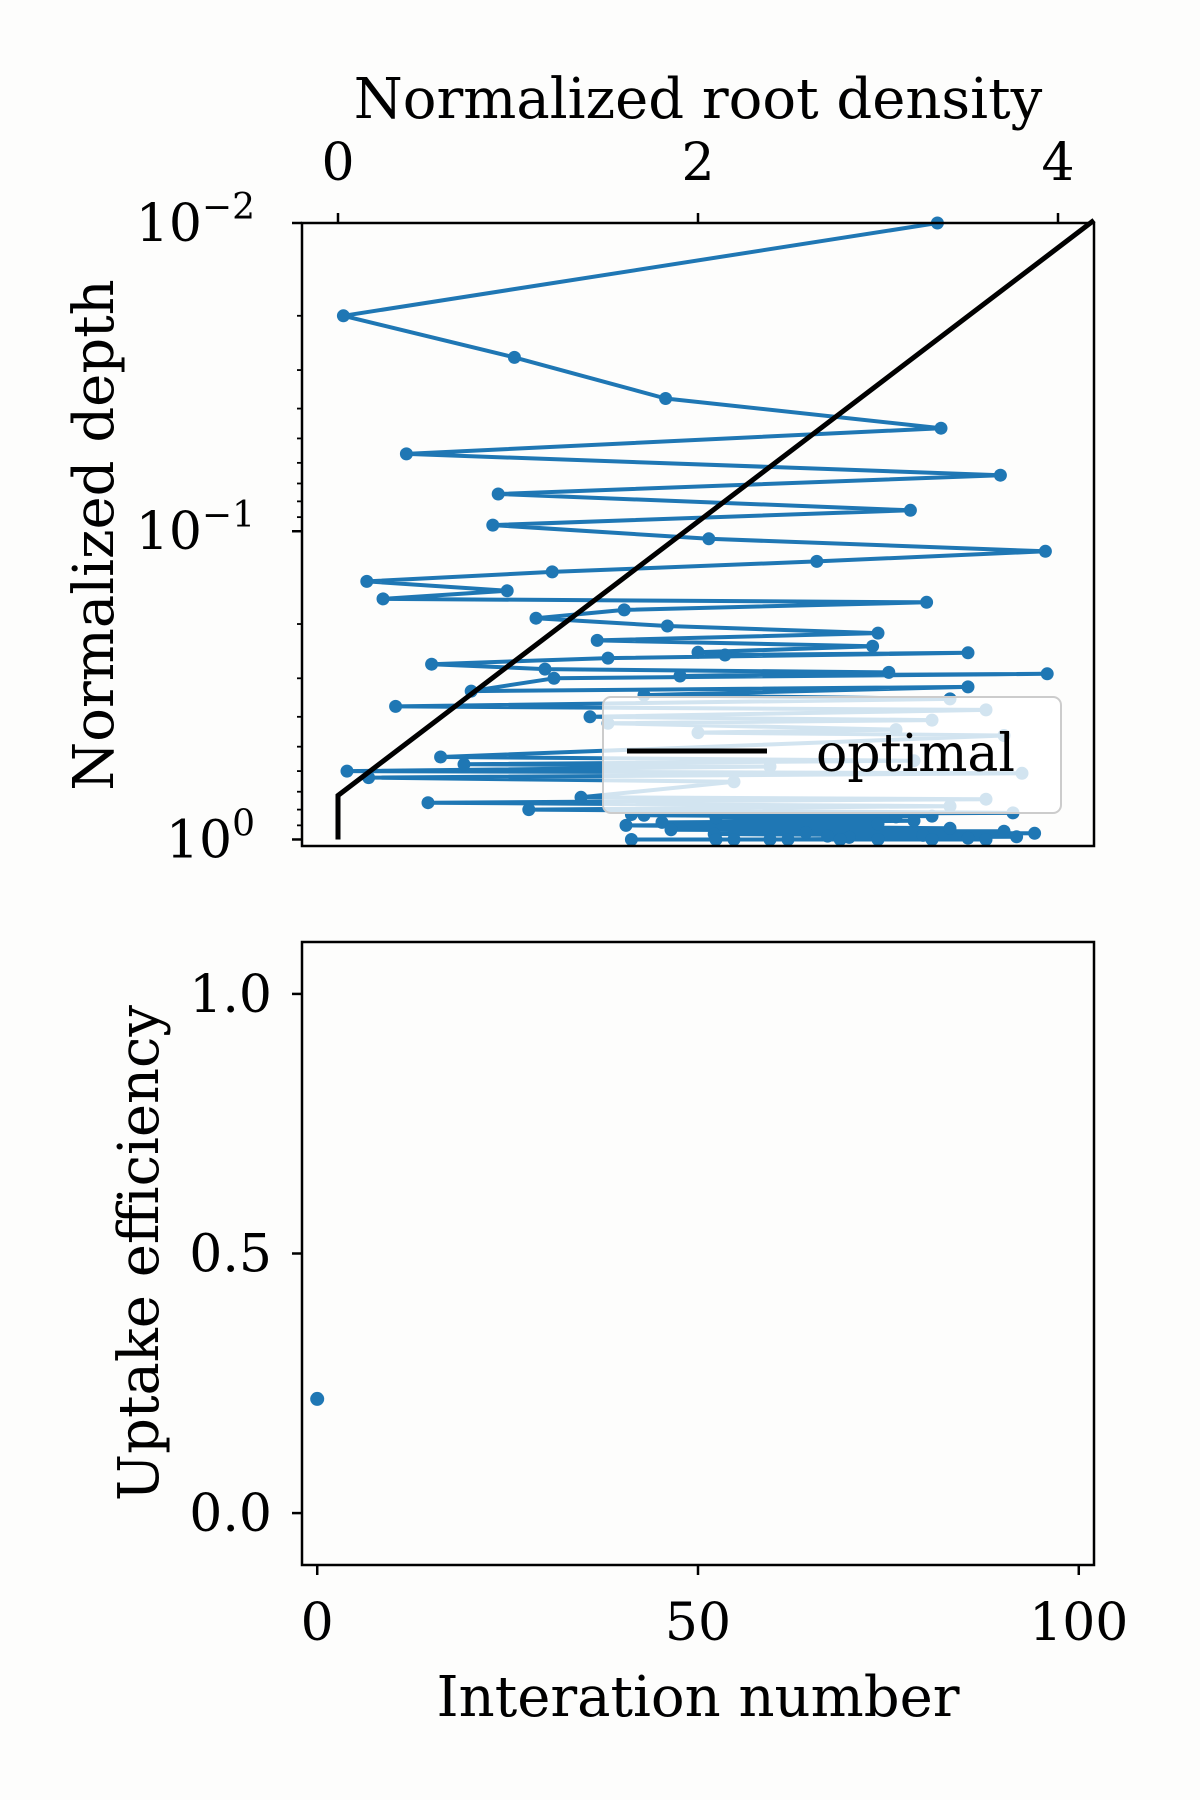 This screenshot has width=1200, height=1800. I want to click on uptake-efficiency-point, so click(317, 1398).